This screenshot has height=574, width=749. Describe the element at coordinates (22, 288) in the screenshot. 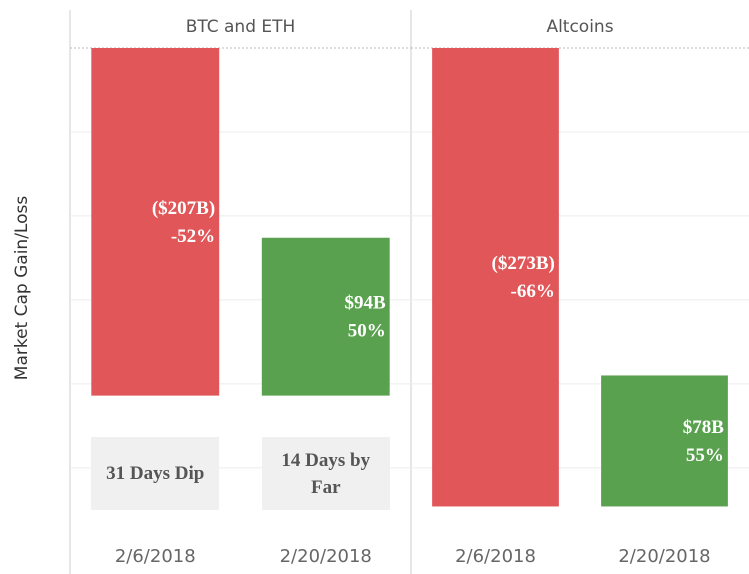

I see `y-axis-label: Market Cap Gain/Loss` at that location.